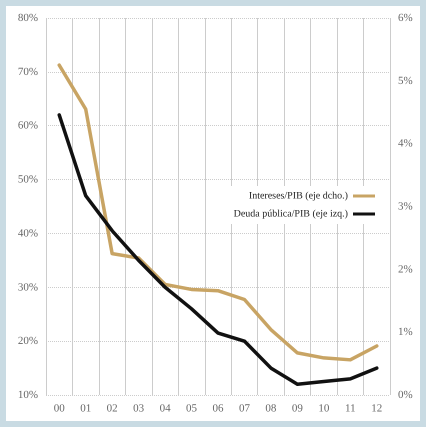 The image size is (426, 427). I want to click on y2-tick-label: 0%, so click(405, 395).